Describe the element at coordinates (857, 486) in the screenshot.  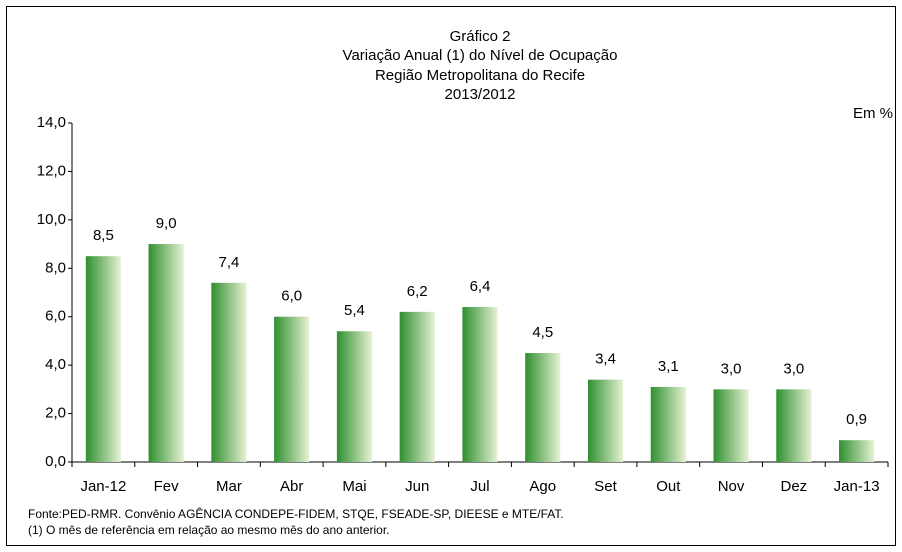
I see `x-tick-label: Jan-13` at that location.